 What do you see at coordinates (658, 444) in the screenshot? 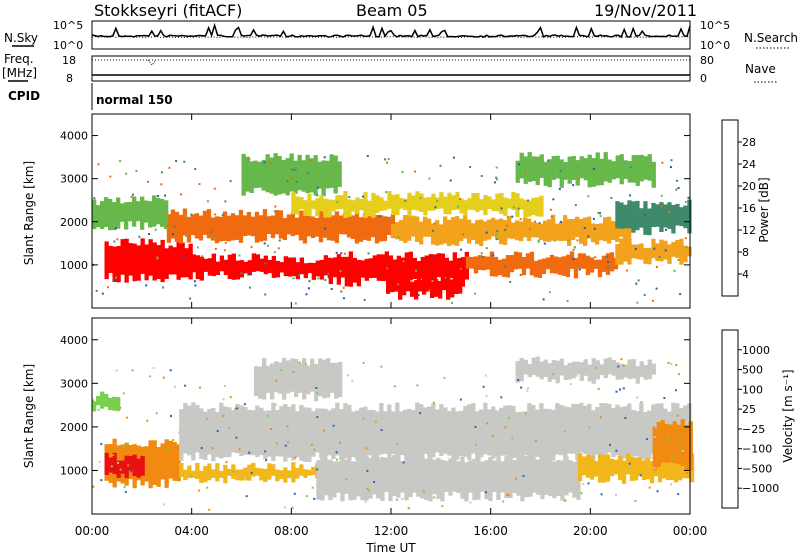
I see `velocity-band-6-cell` at bounding box center [658, 444].